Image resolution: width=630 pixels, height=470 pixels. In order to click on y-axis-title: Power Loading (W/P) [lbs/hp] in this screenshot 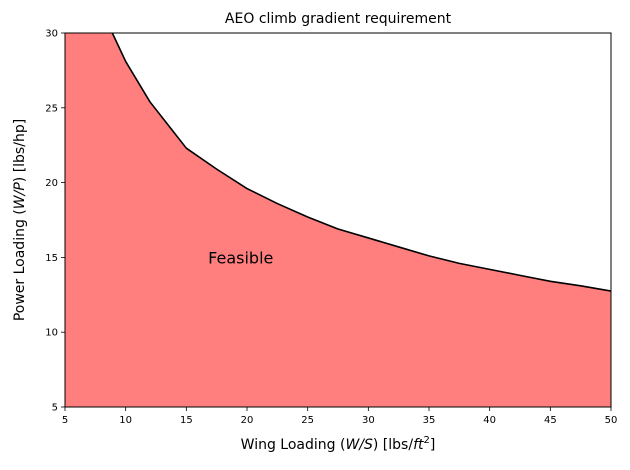, I will do `click(20, 220)`.